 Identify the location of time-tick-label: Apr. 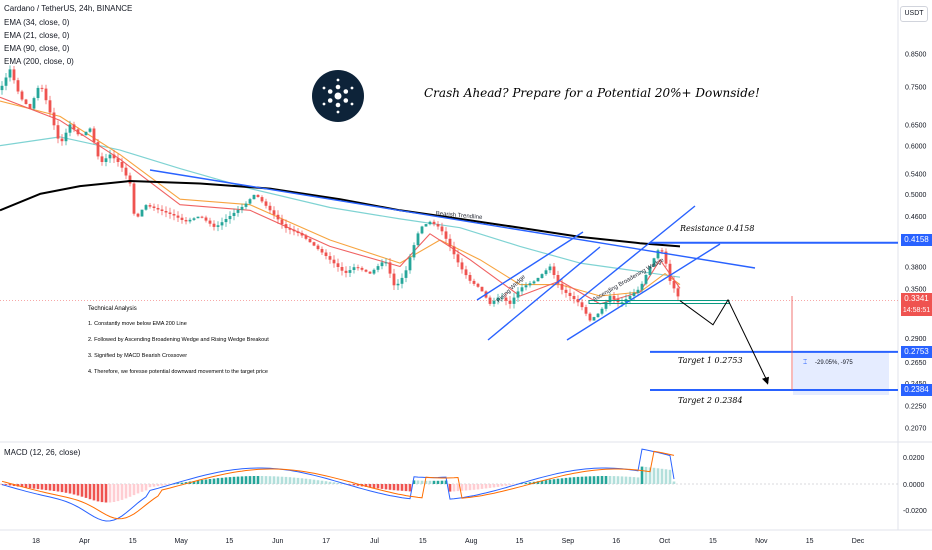
(85, 541).